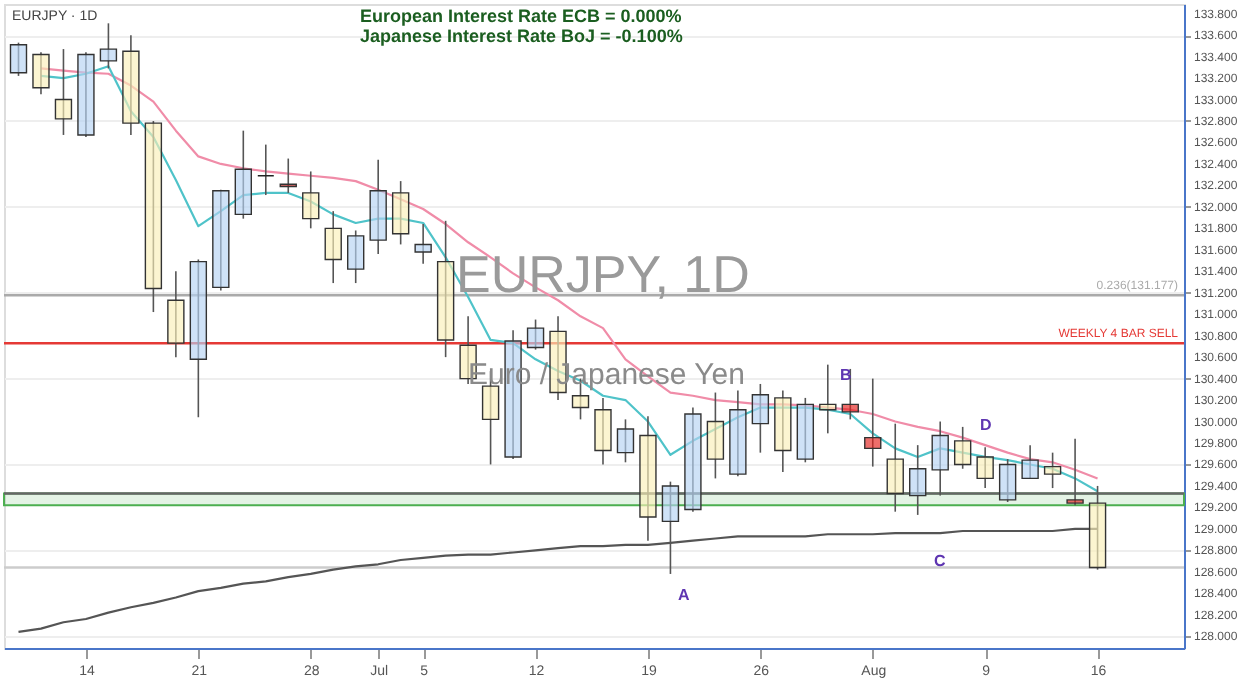  I want to click on annotation: D, so click(986, 425).